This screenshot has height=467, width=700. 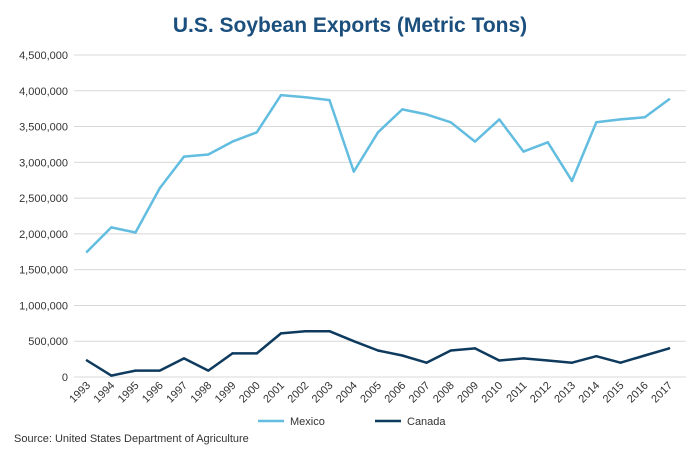 I want to click on x-tick-label: 2013, so click(x=565, y=393).